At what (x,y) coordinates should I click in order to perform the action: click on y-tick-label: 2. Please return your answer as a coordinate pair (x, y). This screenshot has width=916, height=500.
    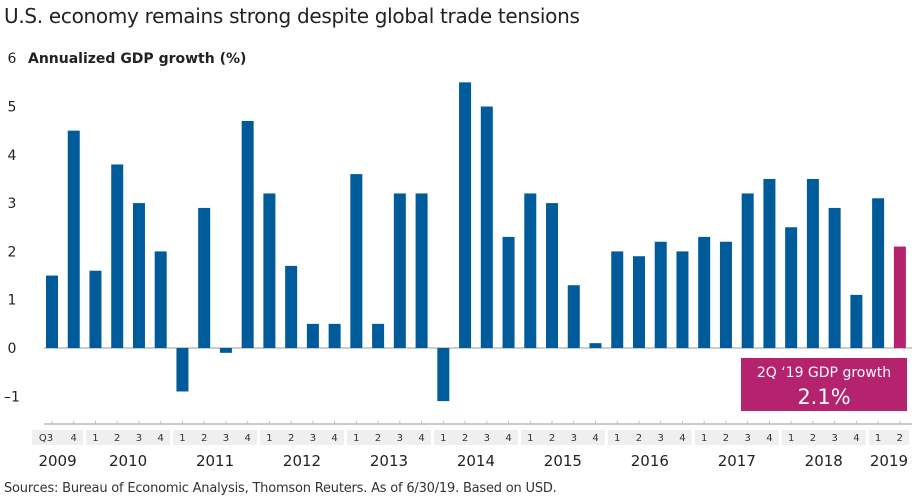
    Looking at the image, I should click on (12, 252).